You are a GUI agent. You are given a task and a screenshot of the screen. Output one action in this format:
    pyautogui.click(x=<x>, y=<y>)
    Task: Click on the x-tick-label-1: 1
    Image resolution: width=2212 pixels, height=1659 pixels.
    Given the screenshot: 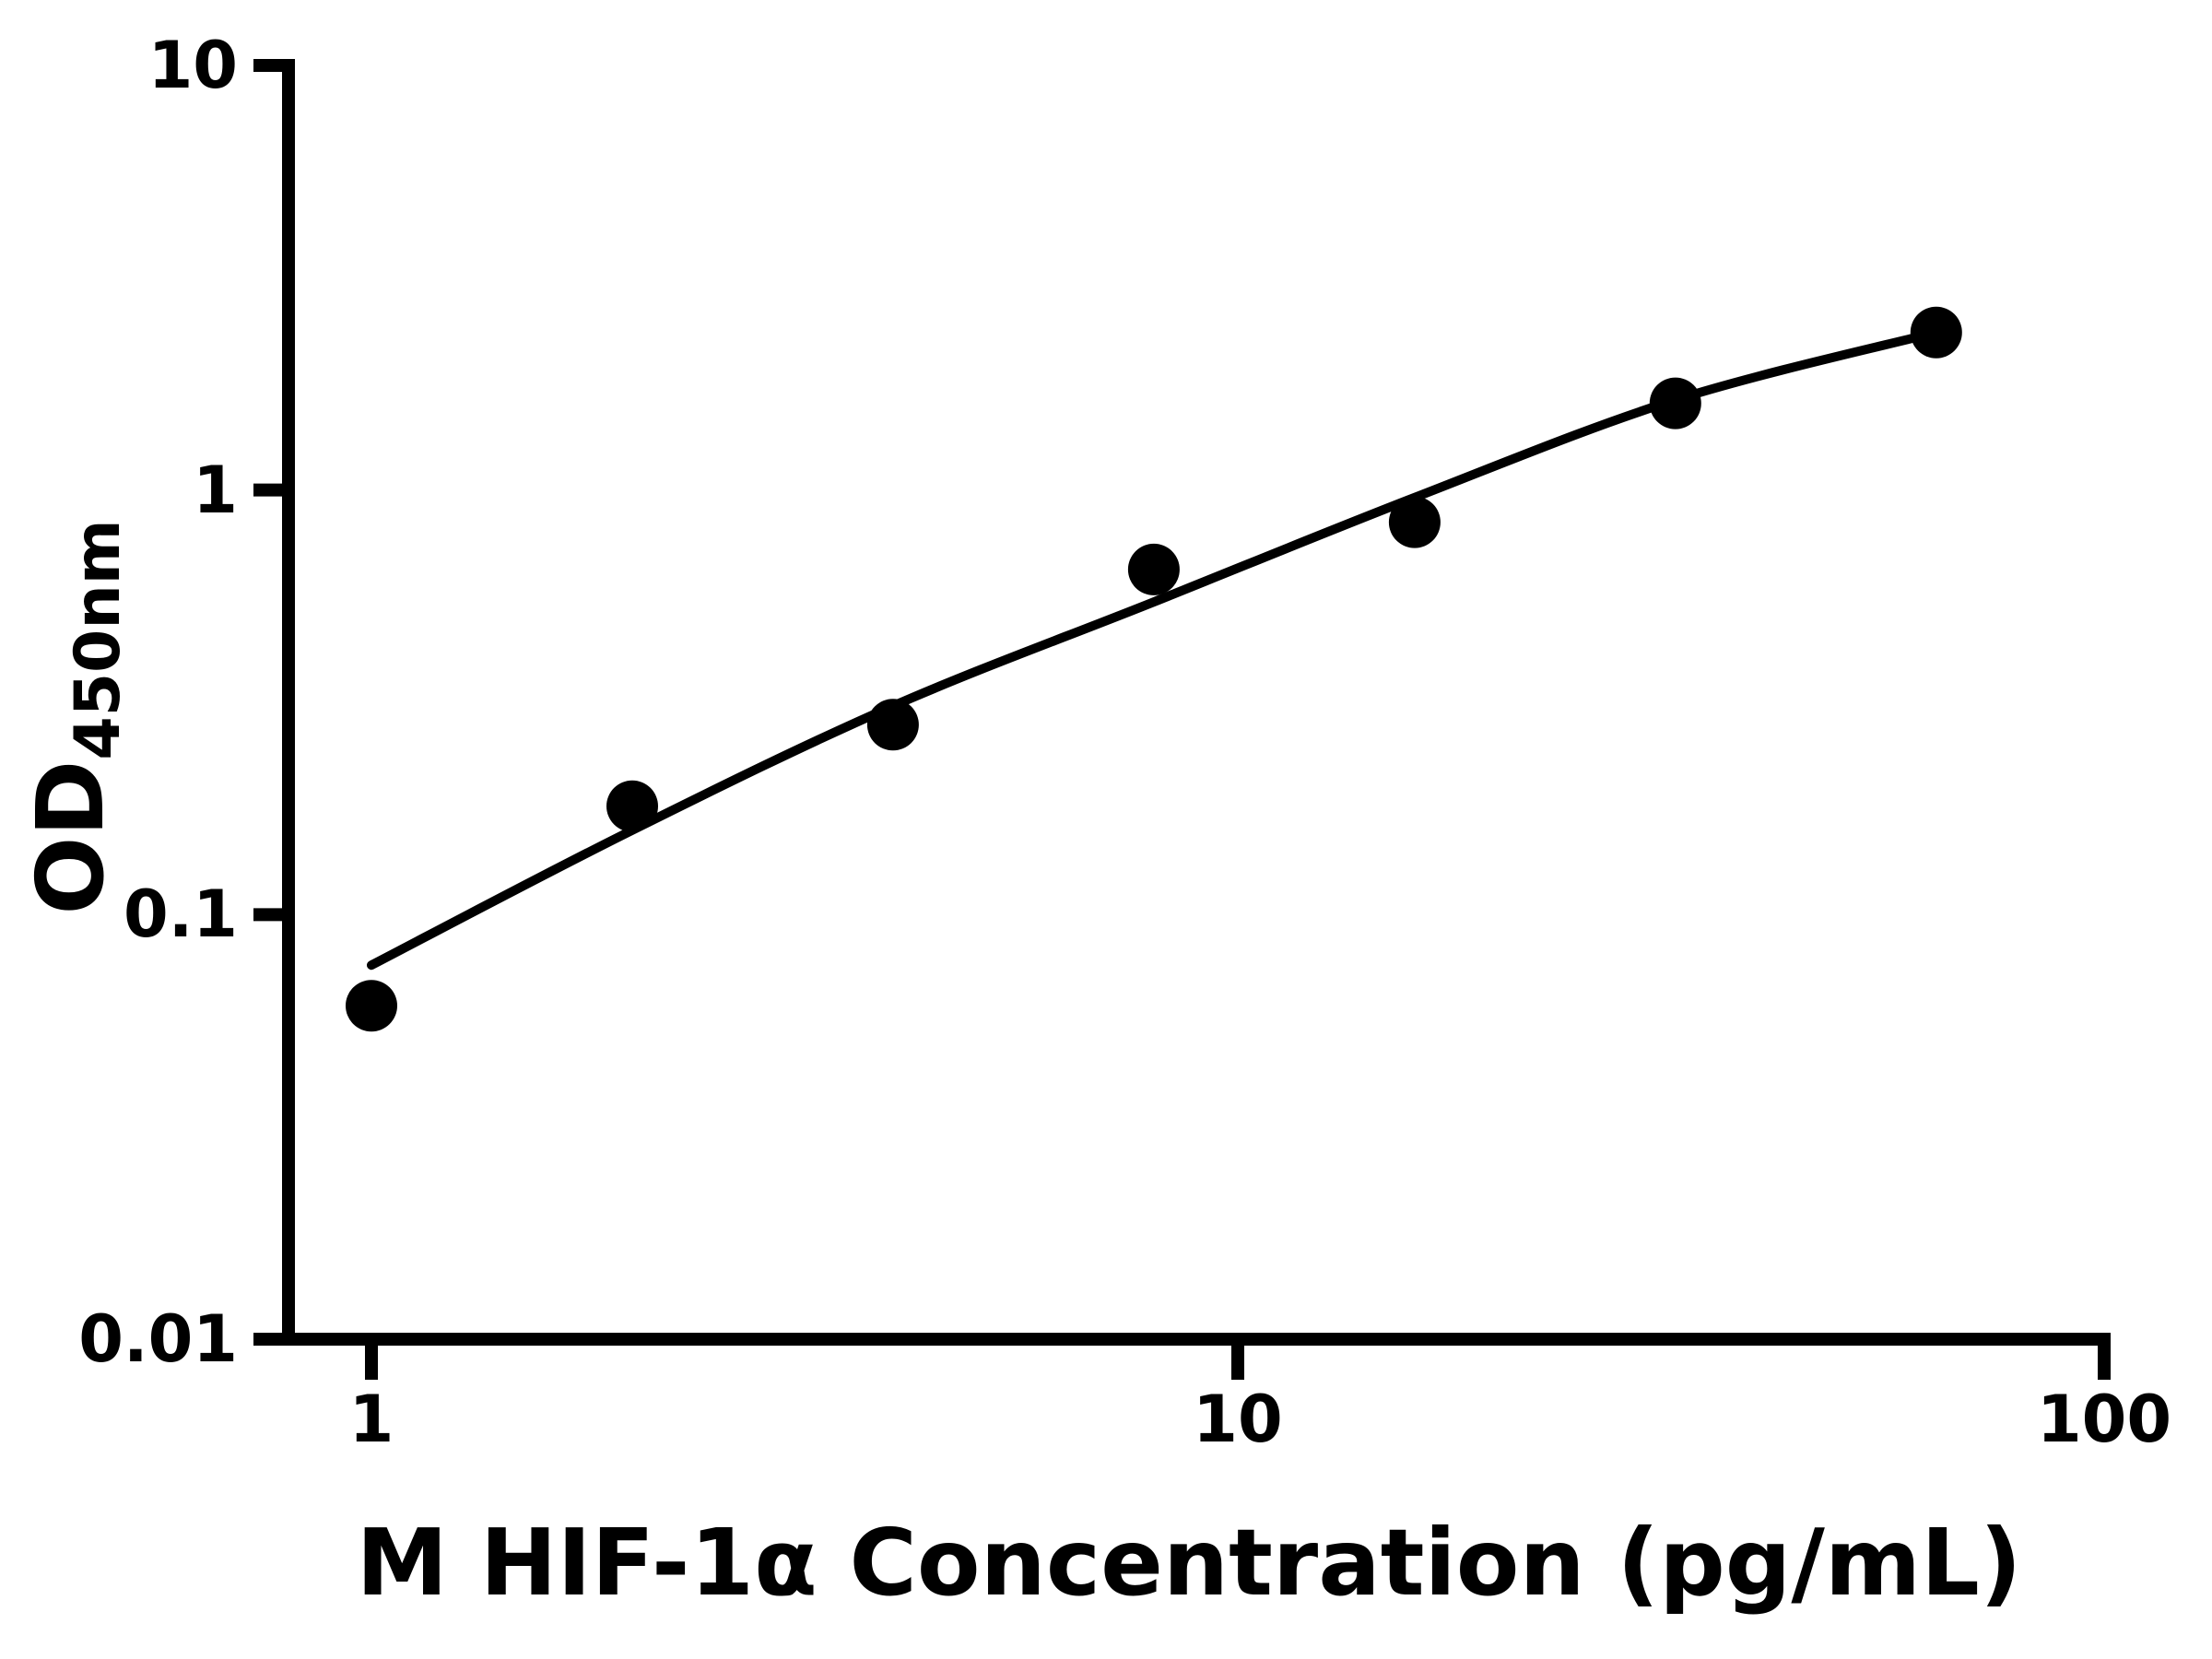 What is the action you would take?
    pyautogui.click(x=371, y=1419)
    